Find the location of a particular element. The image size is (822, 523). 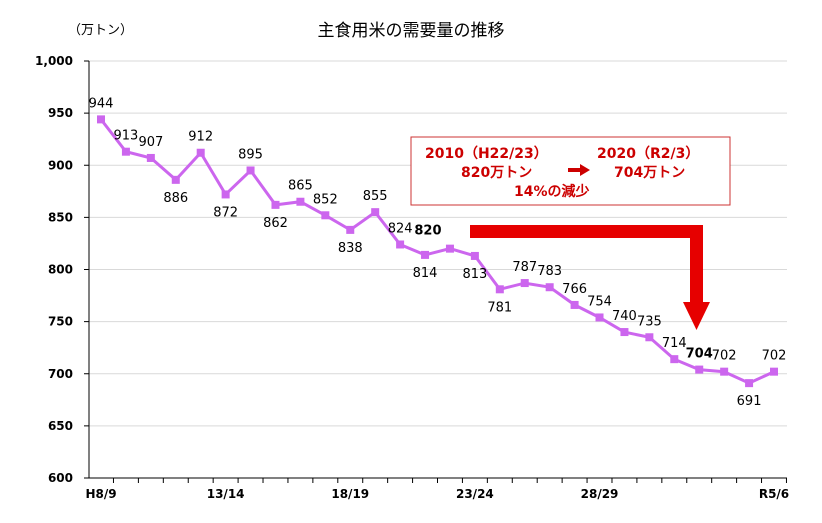

data-label-14: 820 is located at coordinates (427, 231).